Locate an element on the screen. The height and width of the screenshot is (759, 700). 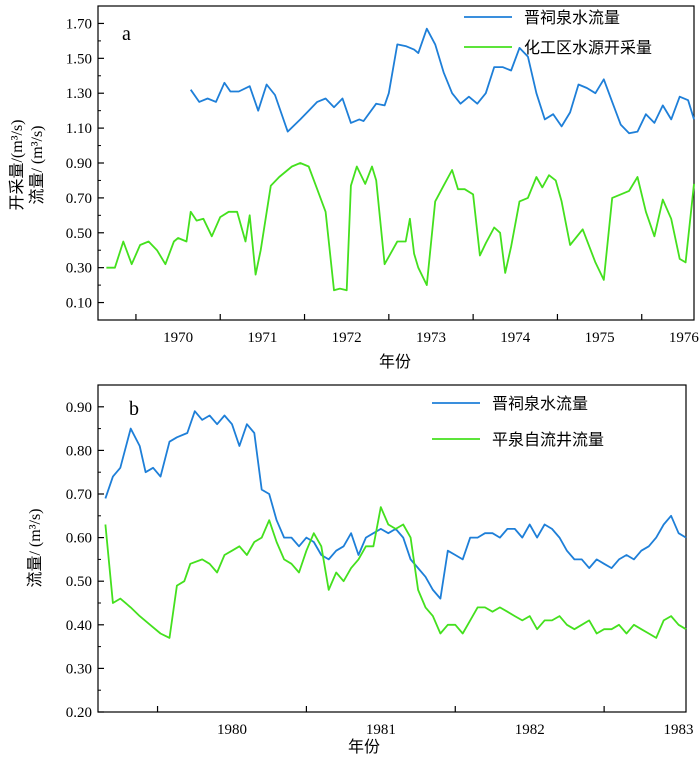
x-tick-label: 1981 is located at coordinates (381, 730).